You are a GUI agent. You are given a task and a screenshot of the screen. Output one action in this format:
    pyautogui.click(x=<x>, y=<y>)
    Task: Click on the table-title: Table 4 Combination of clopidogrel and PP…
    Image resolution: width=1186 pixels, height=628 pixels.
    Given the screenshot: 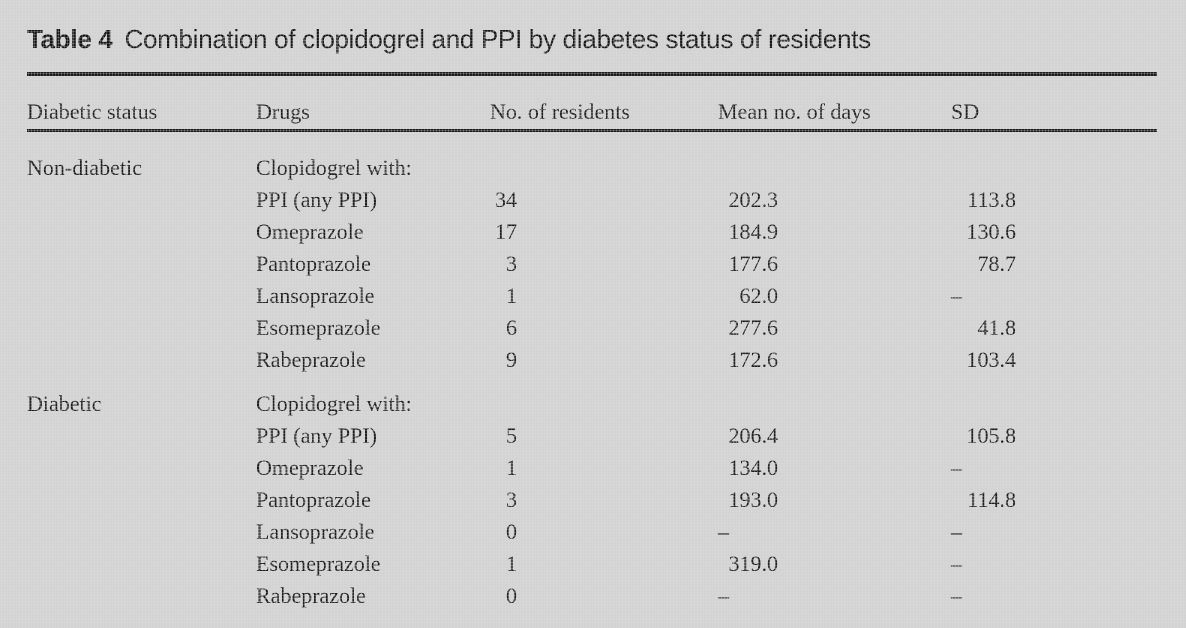 What is the action you would take?
    pyautogui.click(x=449, y=39)
    